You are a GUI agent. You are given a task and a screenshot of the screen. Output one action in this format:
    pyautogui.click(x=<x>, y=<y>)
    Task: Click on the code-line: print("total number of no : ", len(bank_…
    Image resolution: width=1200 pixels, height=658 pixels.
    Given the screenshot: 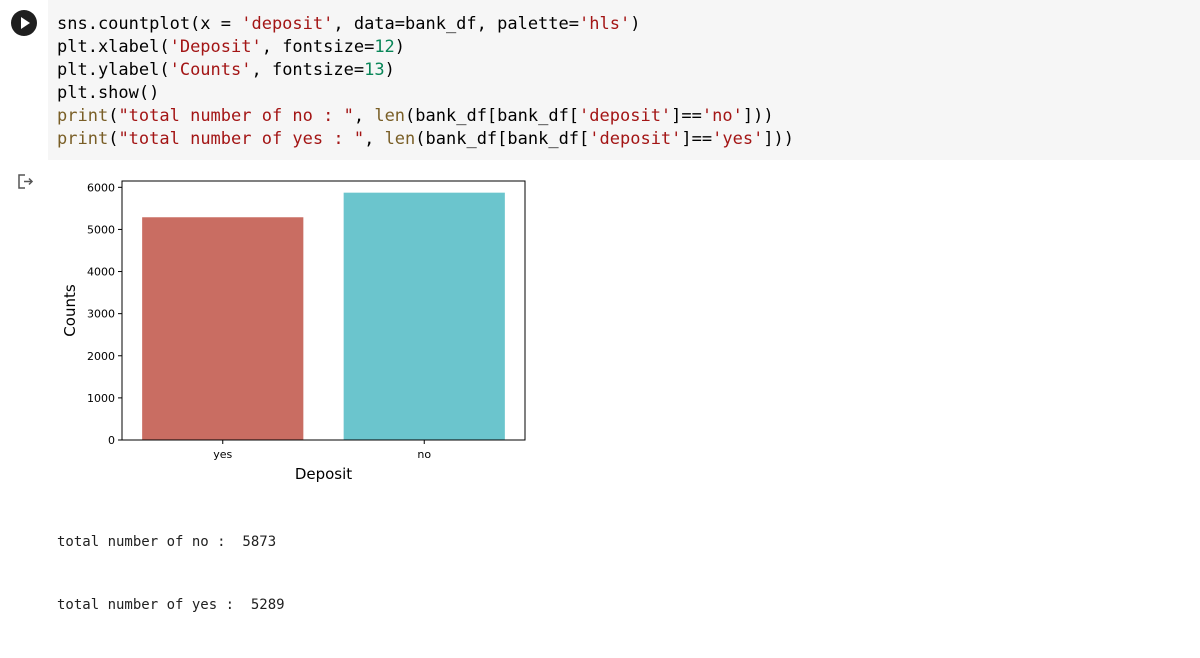 What is the action you would take?
    pyautogui.click(x=628, y=116)
    